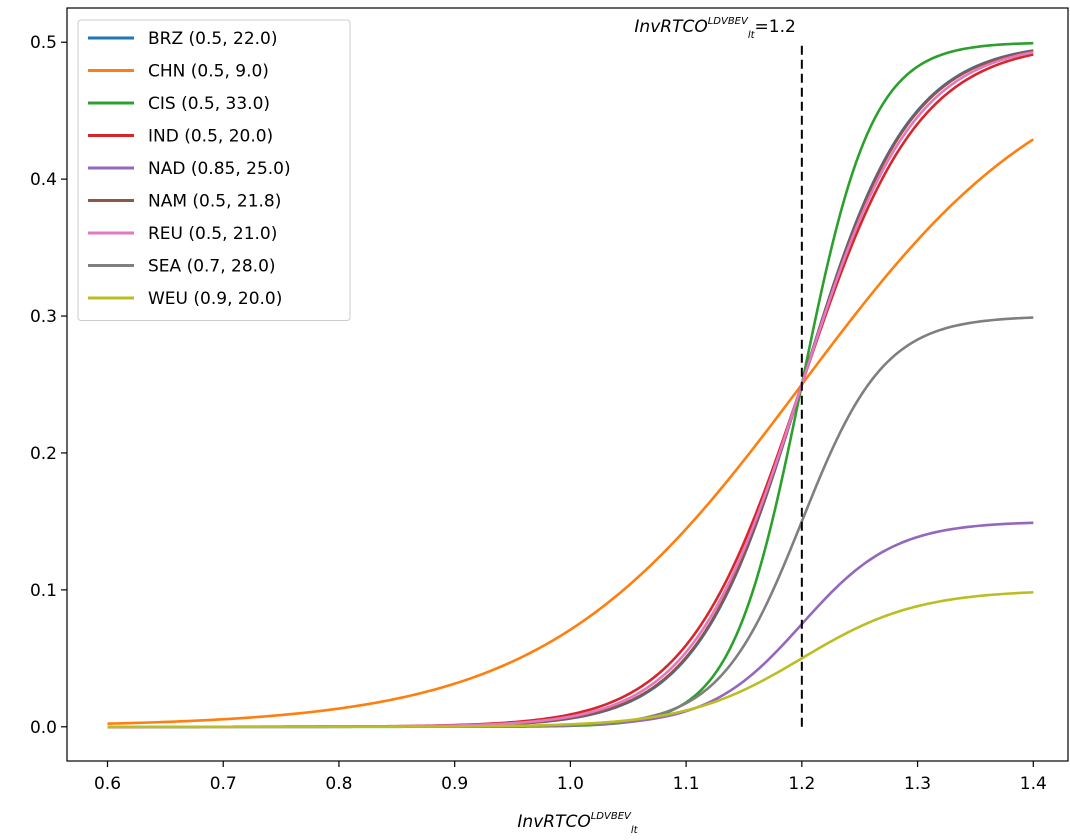 This screenshot has width=1070, height=840. What do you see at coordinates (686, 784) in the screenshot?
I see `x-tick-label: 1.1` at bounding box center [686, 784].